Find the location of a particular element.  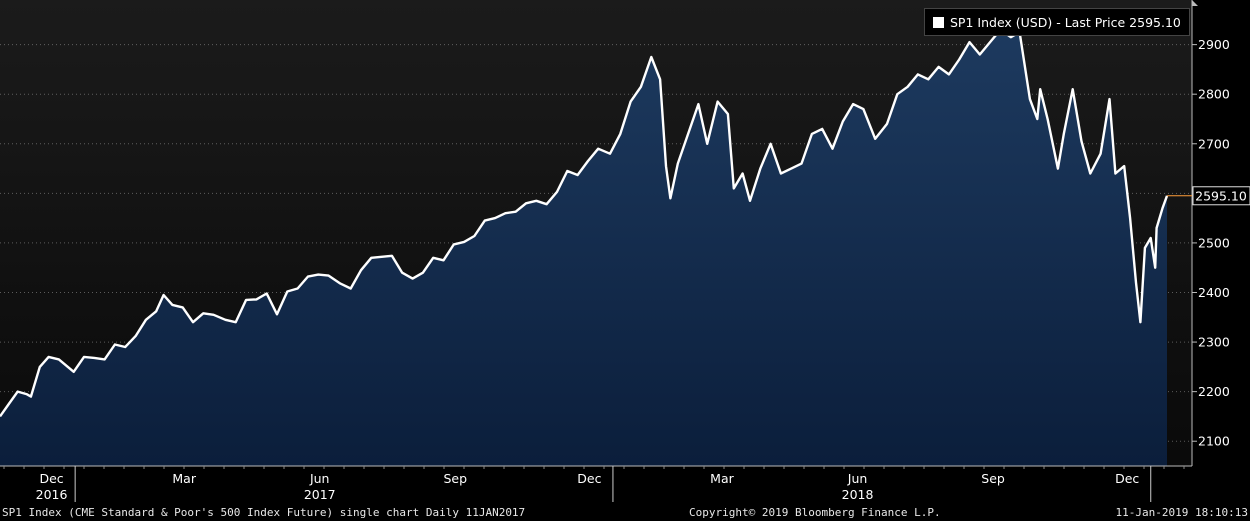

footer-timestamp: 11-Jan-2019 18:10:13 is located at coordinates (1181, 512).